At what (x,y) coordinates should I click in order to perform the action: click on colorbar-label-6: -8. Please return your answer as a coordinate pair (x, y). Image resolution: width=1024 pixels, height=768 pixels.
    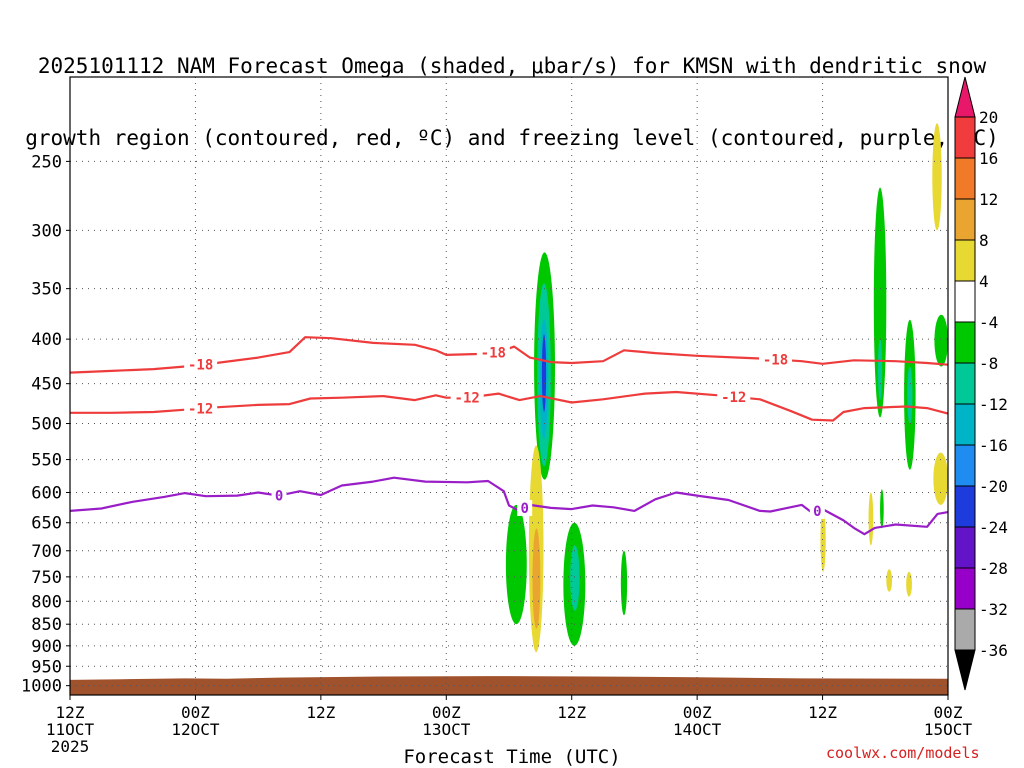
    Looking at the image, I should click on (988, 363).